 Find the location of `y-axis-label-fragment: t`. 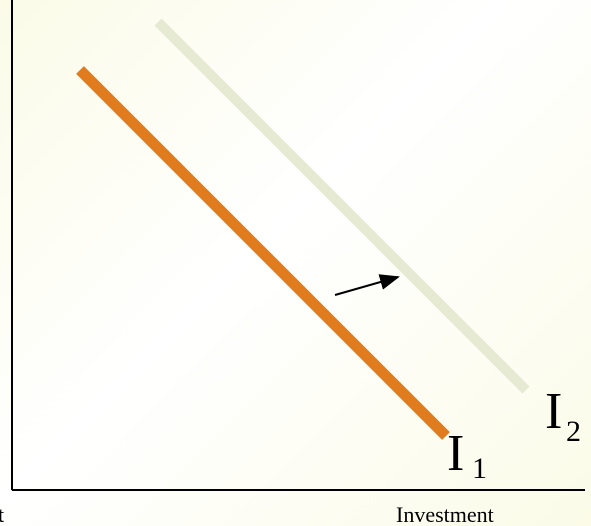

y-axis-label-fragment: t is located at coordinates (2, 514).